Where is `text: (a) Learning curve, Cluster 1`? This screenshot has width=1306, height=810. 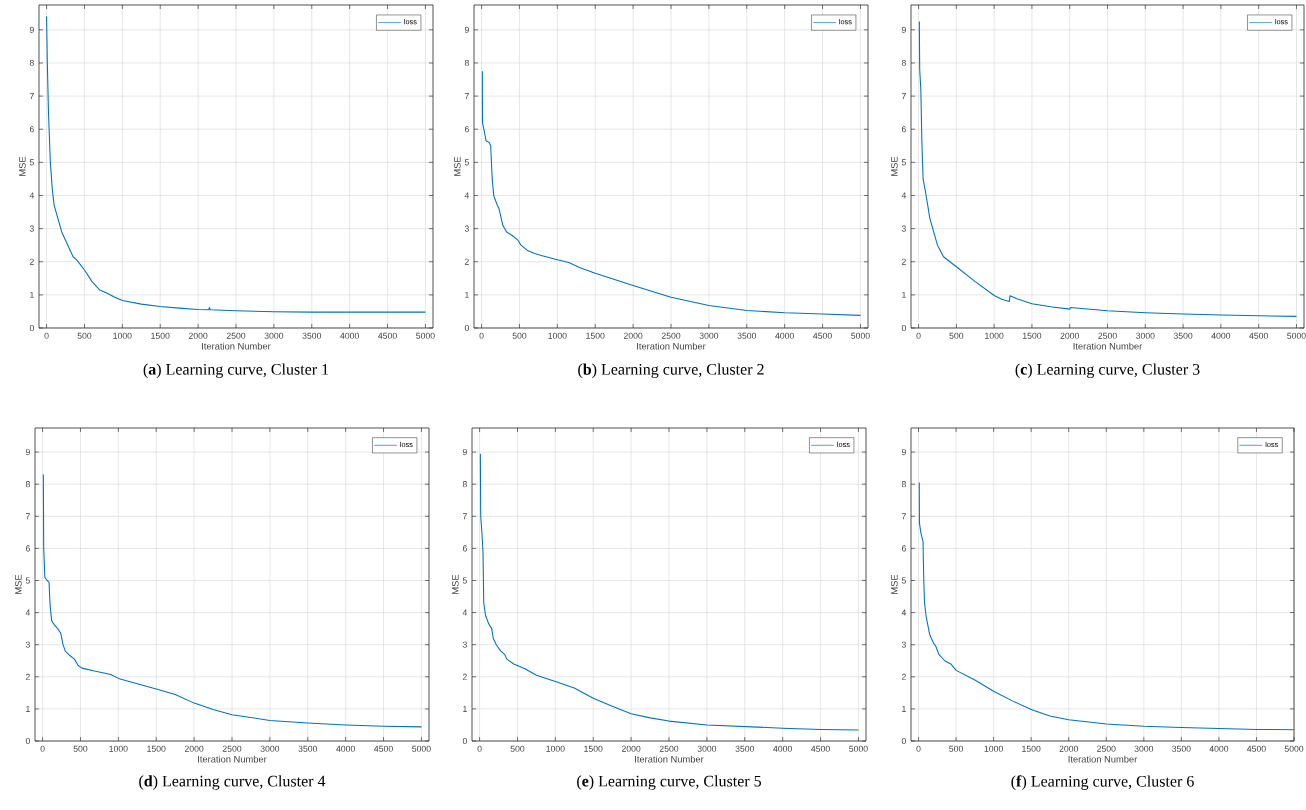 text: (a) Learning curve, Cluster 1 is located at coordinates (236, 371).